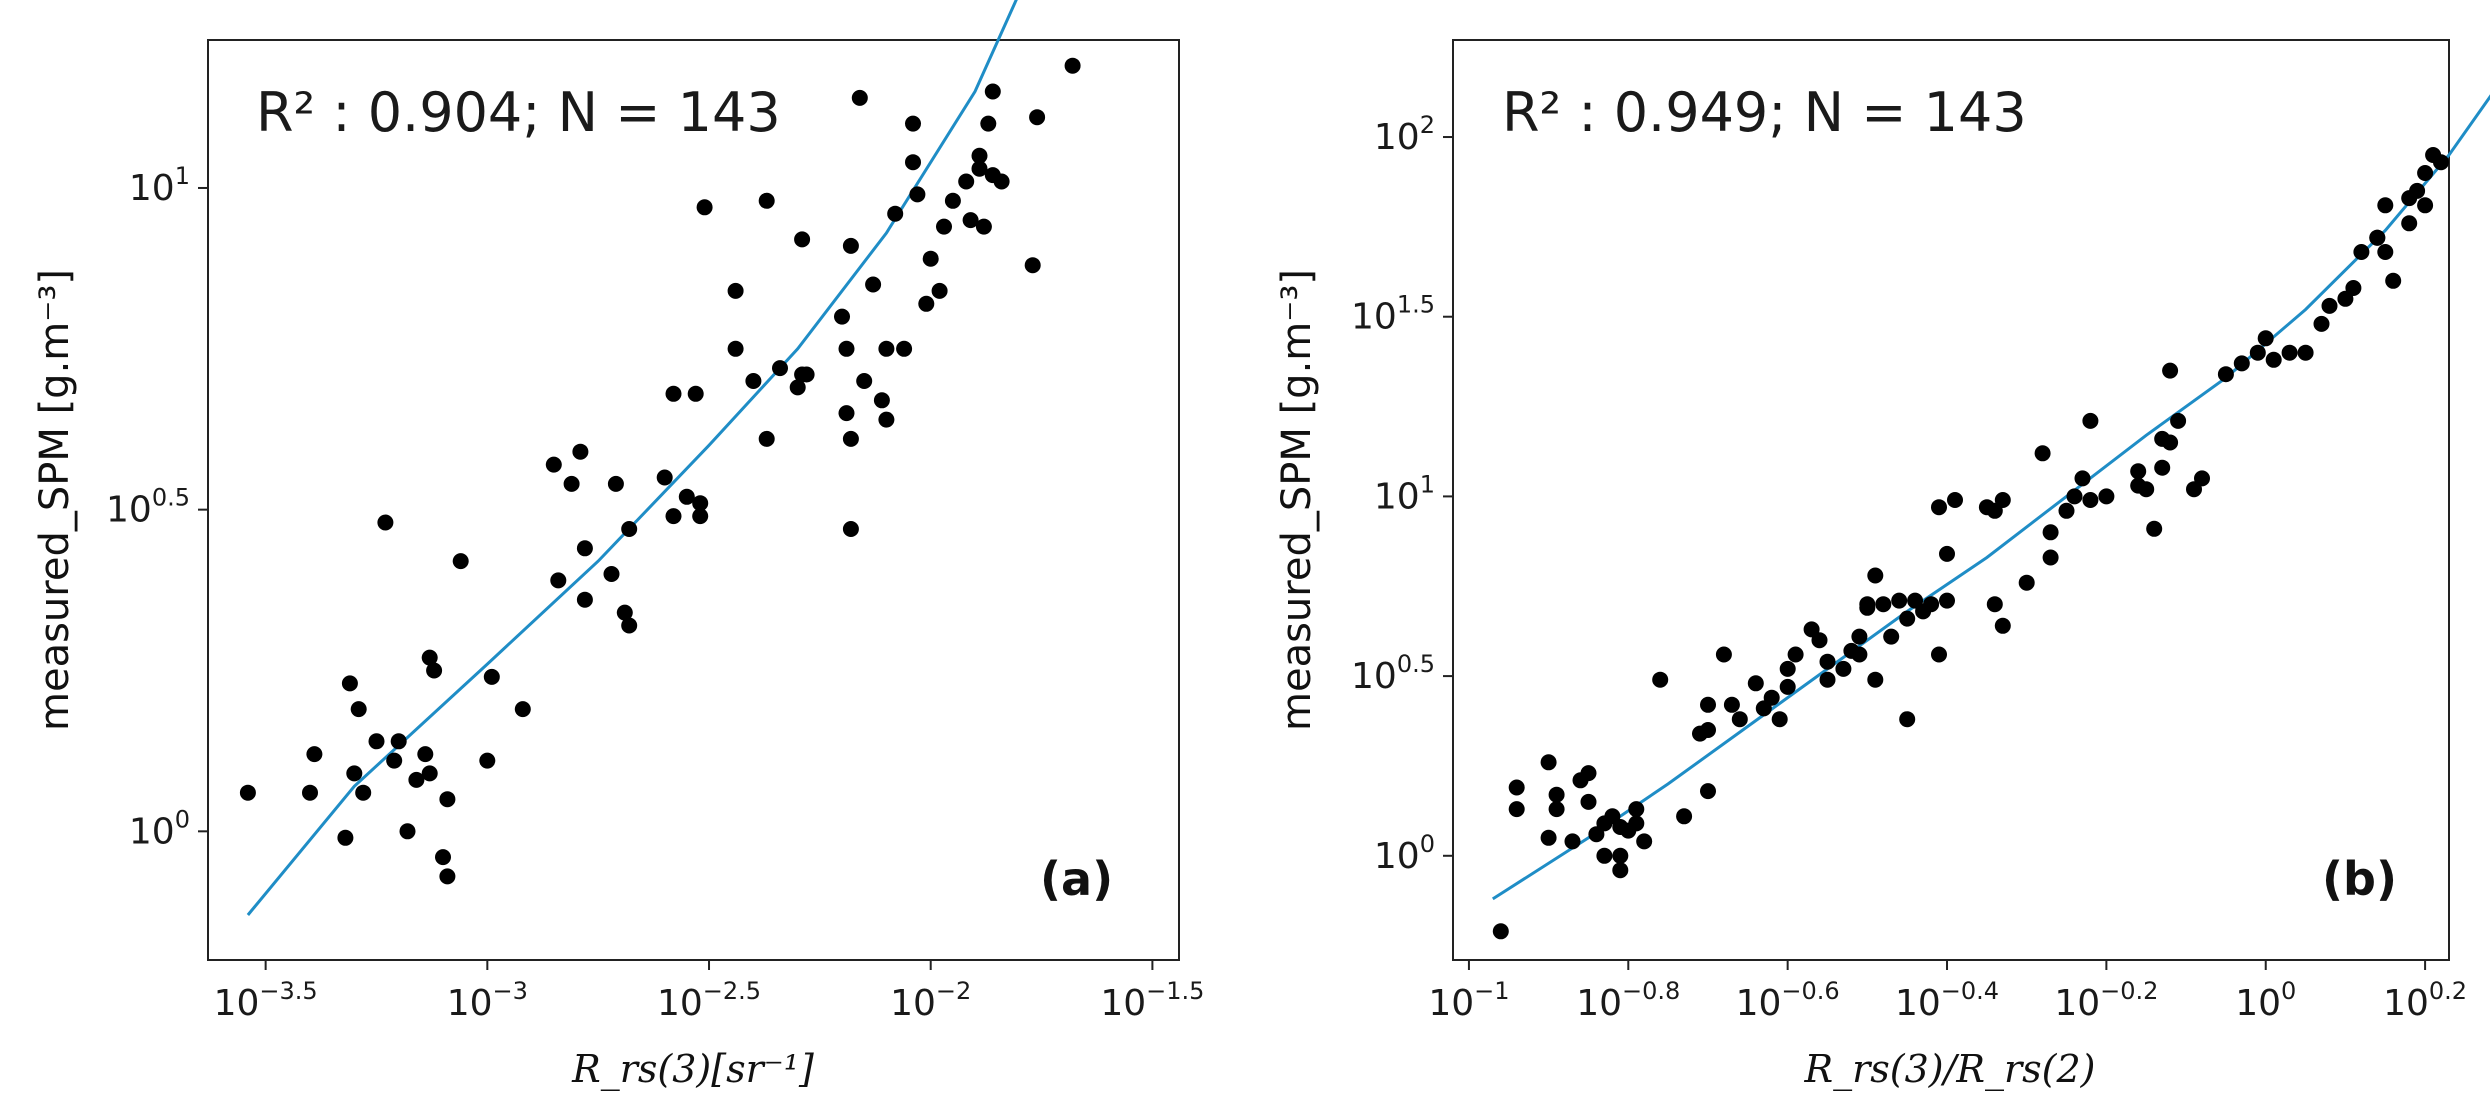 Image resolution: width=2490 pixels, height=1107 pixels. Describe the element at coordinates (2425, 1000) in the screenshot. I see `x-tick-label: 100.2` at that location.